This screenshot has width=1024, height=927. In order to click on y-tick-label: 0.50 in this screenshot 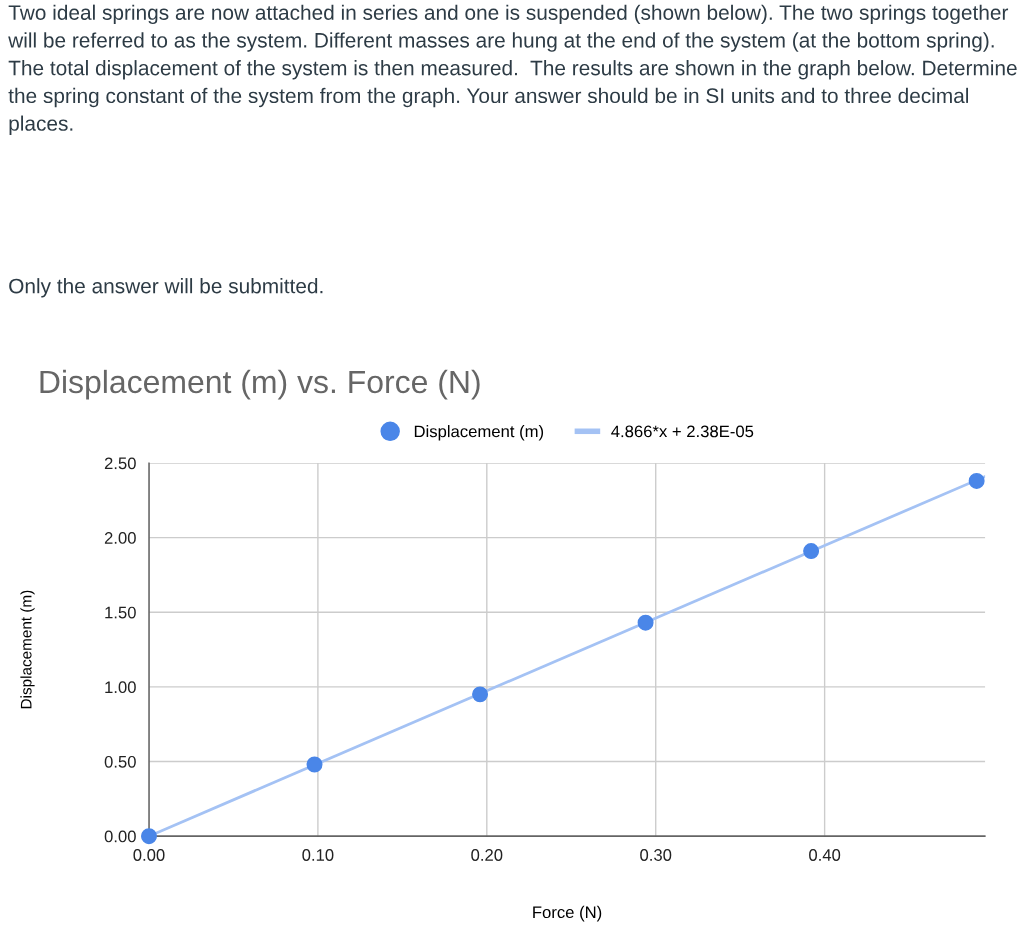, I will do `click(120, 761)`.